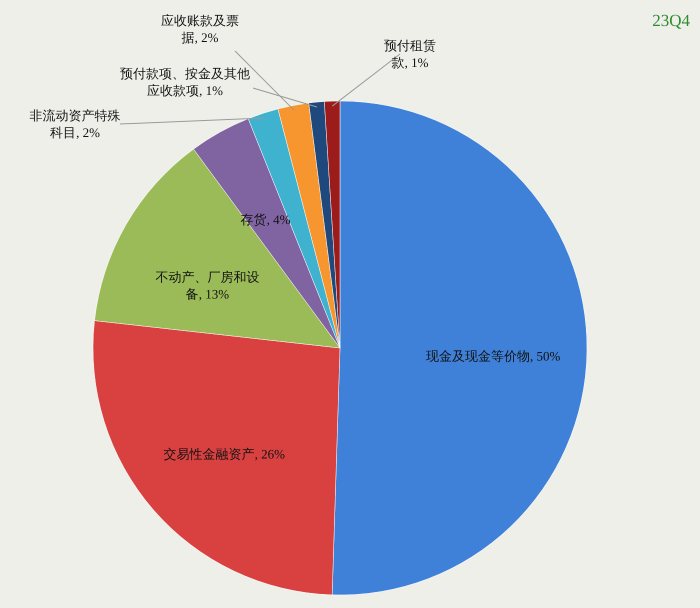  What do you see at coordinates (200, 29) in the screenshot?
I see `slice-label: 应收账款及票据, 2%` at bounding box center [200, 29].